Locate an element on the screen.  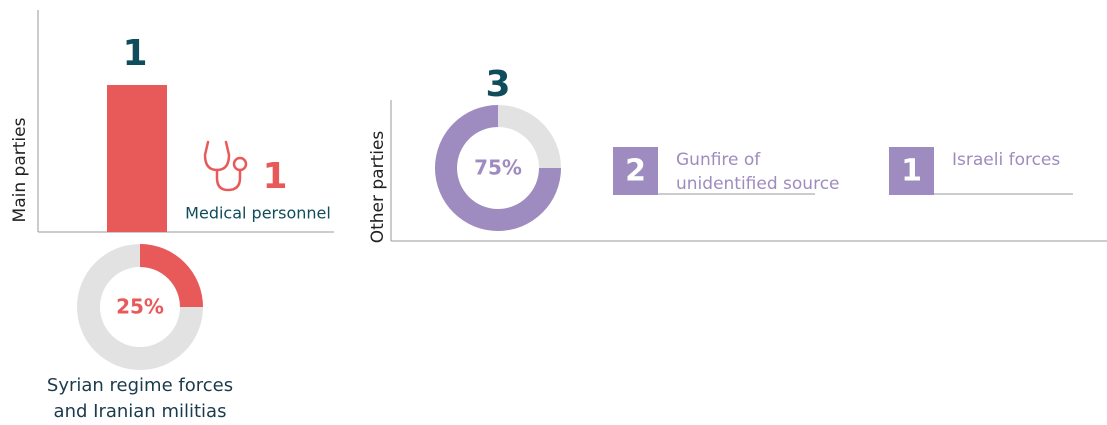
icon-label: Medical personnel is located at coordinates (258, 213).